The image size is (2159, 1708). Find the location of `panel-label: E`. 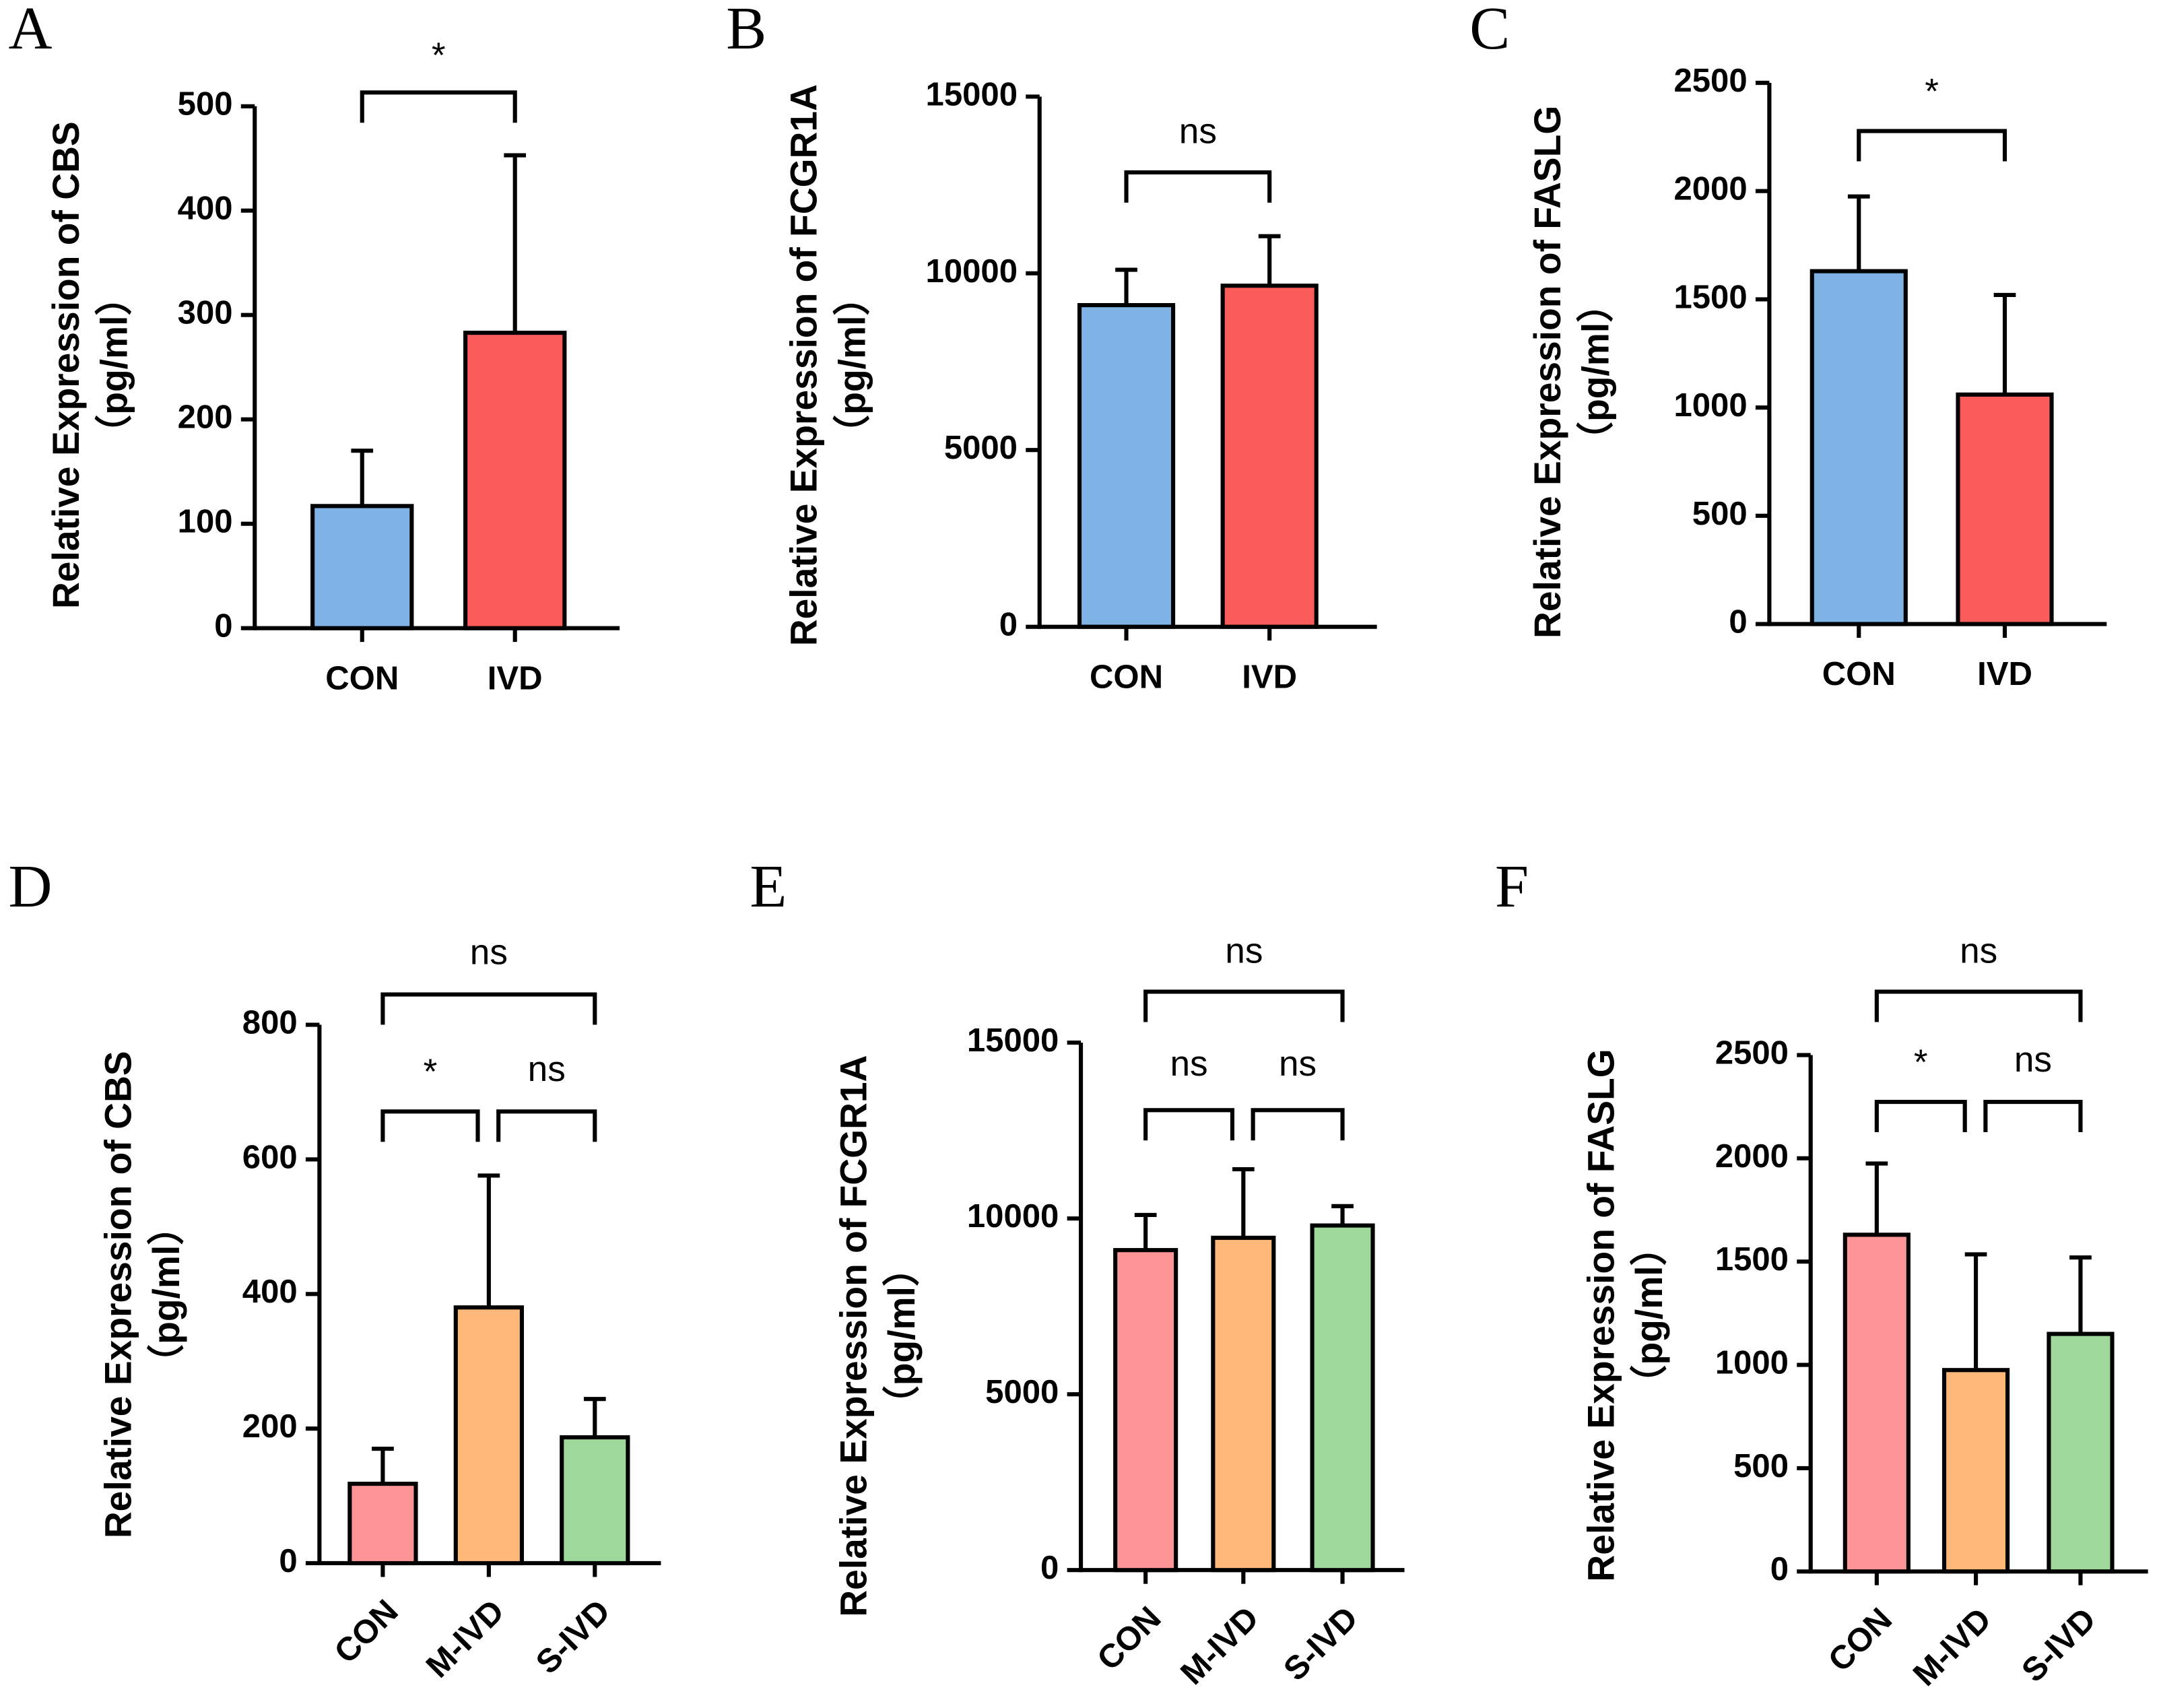

panel-label: E is located at coordinates (768, 887).